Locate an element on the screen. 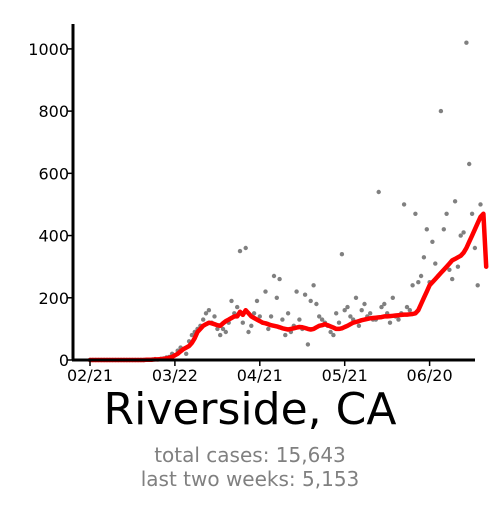 This screenshot has height=517, width=500. last-two-weeks-text: last two weeks: 5,153 is located at coordinates (250, 479).